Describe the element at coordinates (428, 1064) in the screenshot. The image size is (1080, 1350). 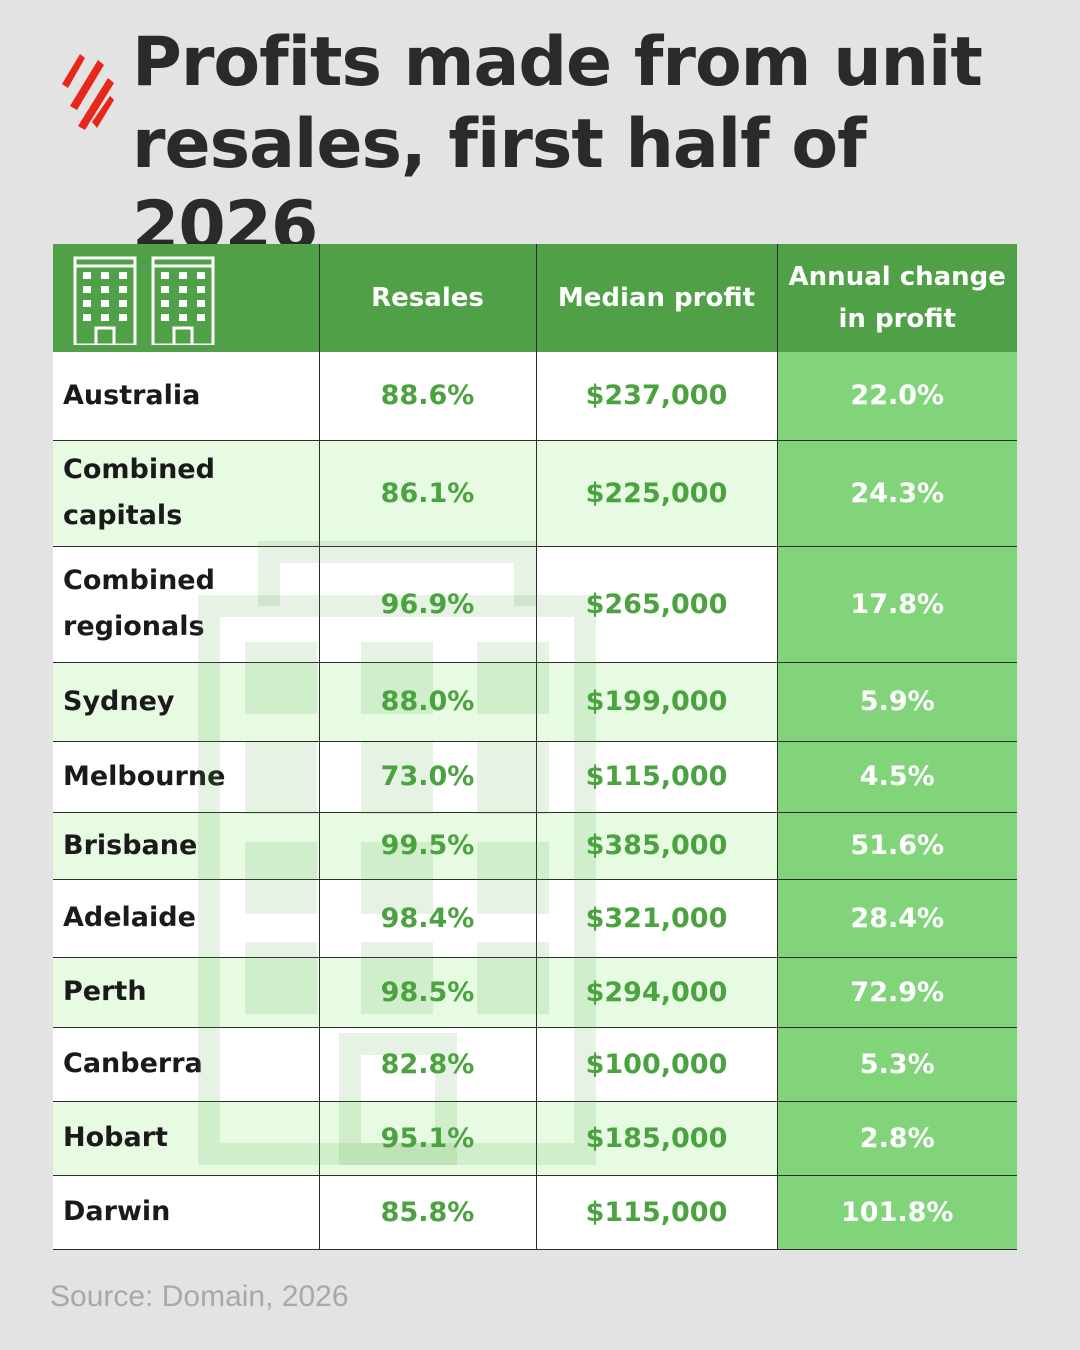
I see `resales-cell: 82.8%` at that location.